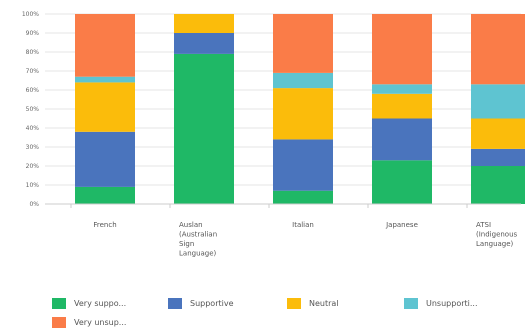  I want to click on y-tick-label: 0%, so click(34, 204).